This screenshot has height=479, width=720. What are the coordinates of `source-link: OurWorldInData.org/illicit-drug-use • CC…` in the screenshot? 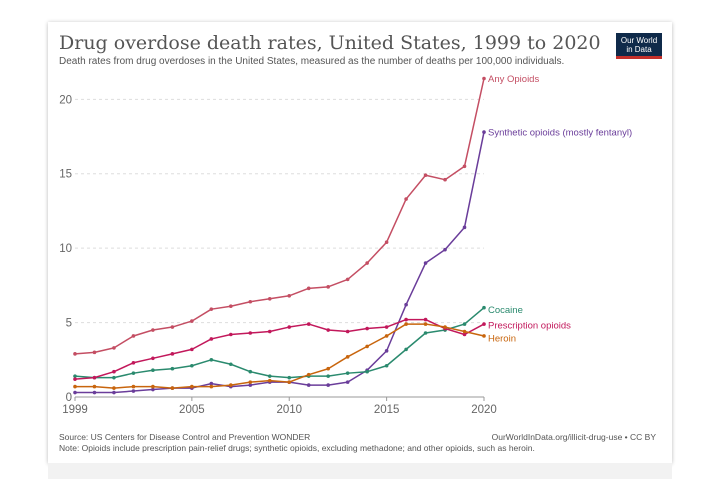 It's located at (573, 437).